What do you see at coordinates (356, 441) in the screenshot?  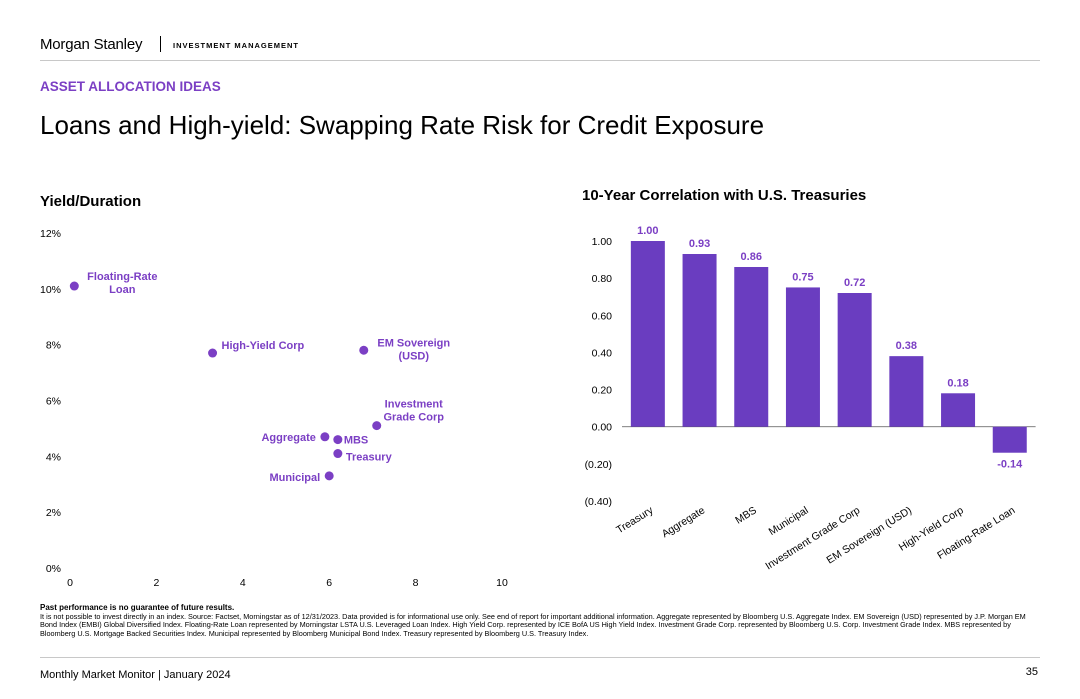 I see `scatter-point-label: MBS` at bounding box center [356, 441].